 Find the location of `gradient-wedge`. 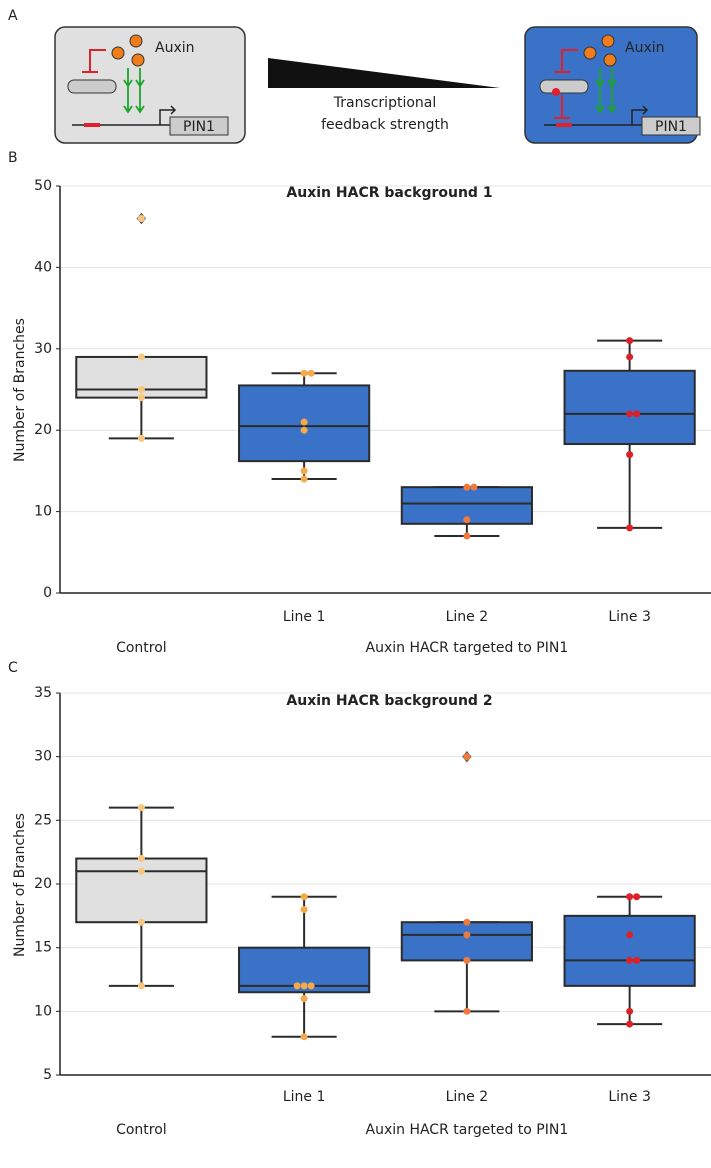

gradient-wedge is located at coordinates (384, 73).